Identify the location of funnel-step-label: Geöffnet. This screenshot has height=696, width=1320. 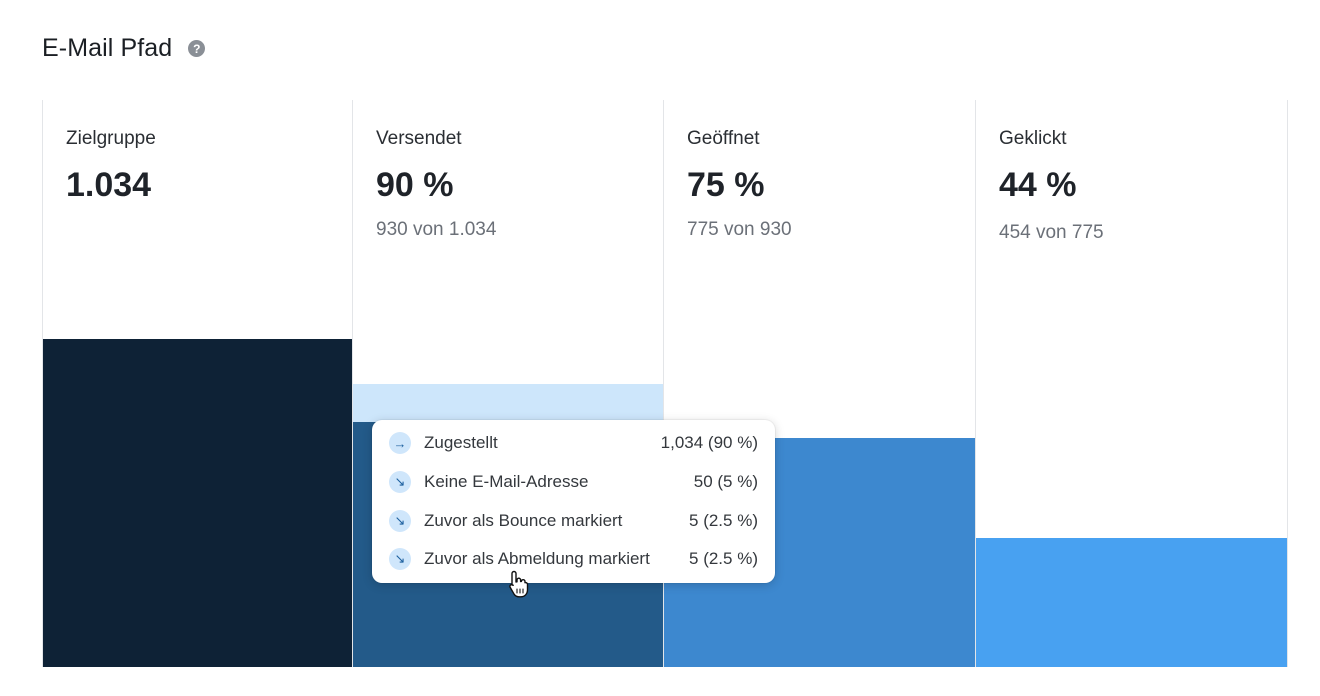
(723, 138).